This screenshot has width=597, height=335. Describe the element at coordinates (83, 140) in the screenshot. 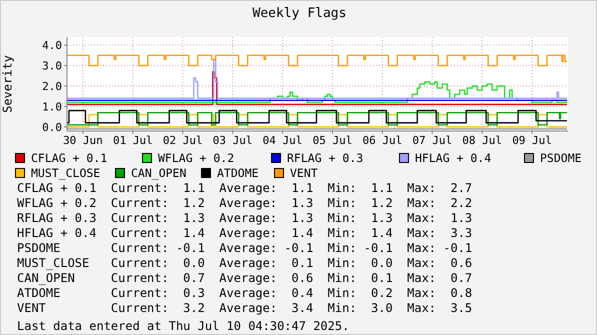

I see `x-tick-label: 30 Jun` at that location.